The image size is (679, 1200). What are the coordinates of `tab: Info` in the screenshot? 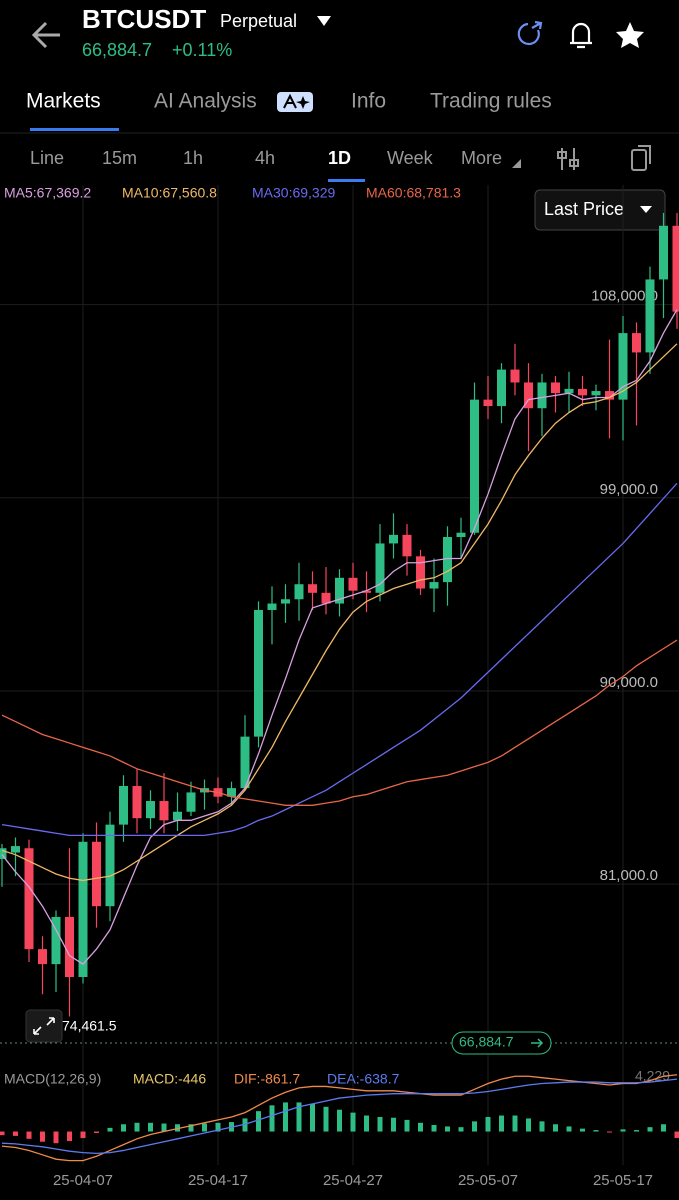 It's located at (368, 101).